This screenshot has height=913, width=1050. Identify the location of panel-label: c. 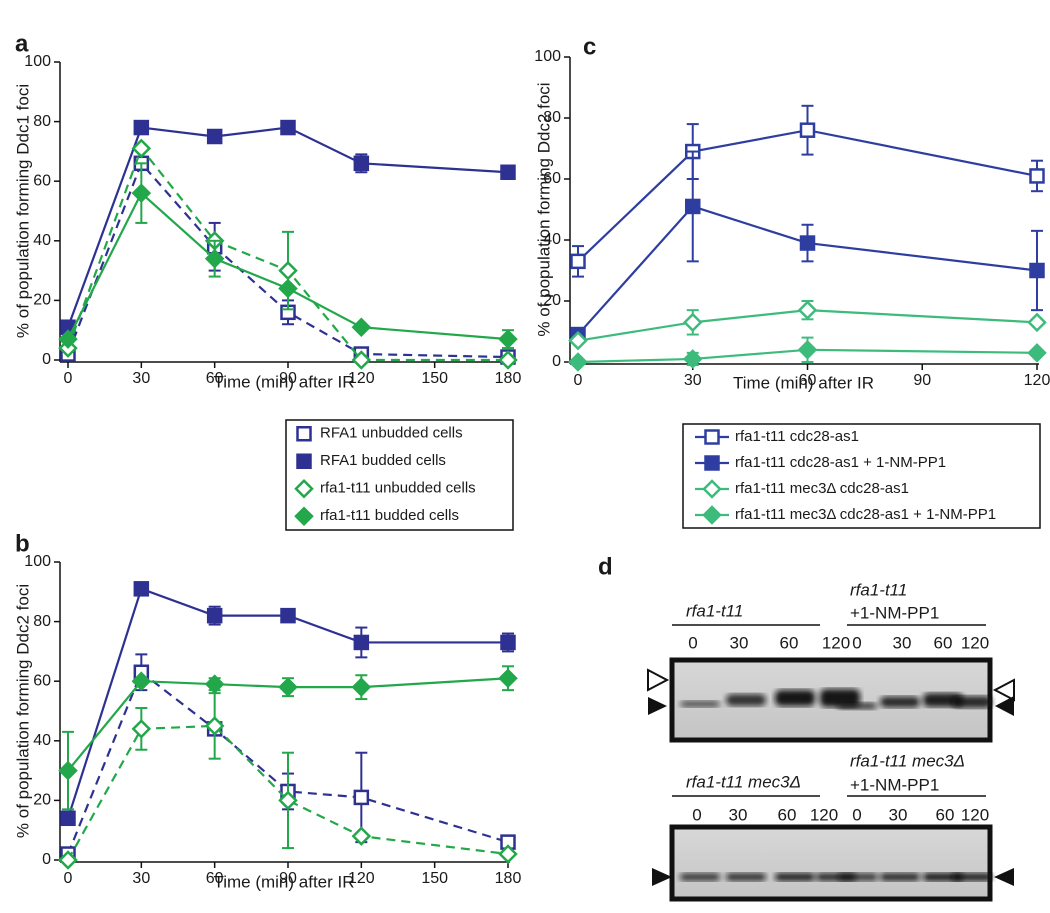
(589, 46).